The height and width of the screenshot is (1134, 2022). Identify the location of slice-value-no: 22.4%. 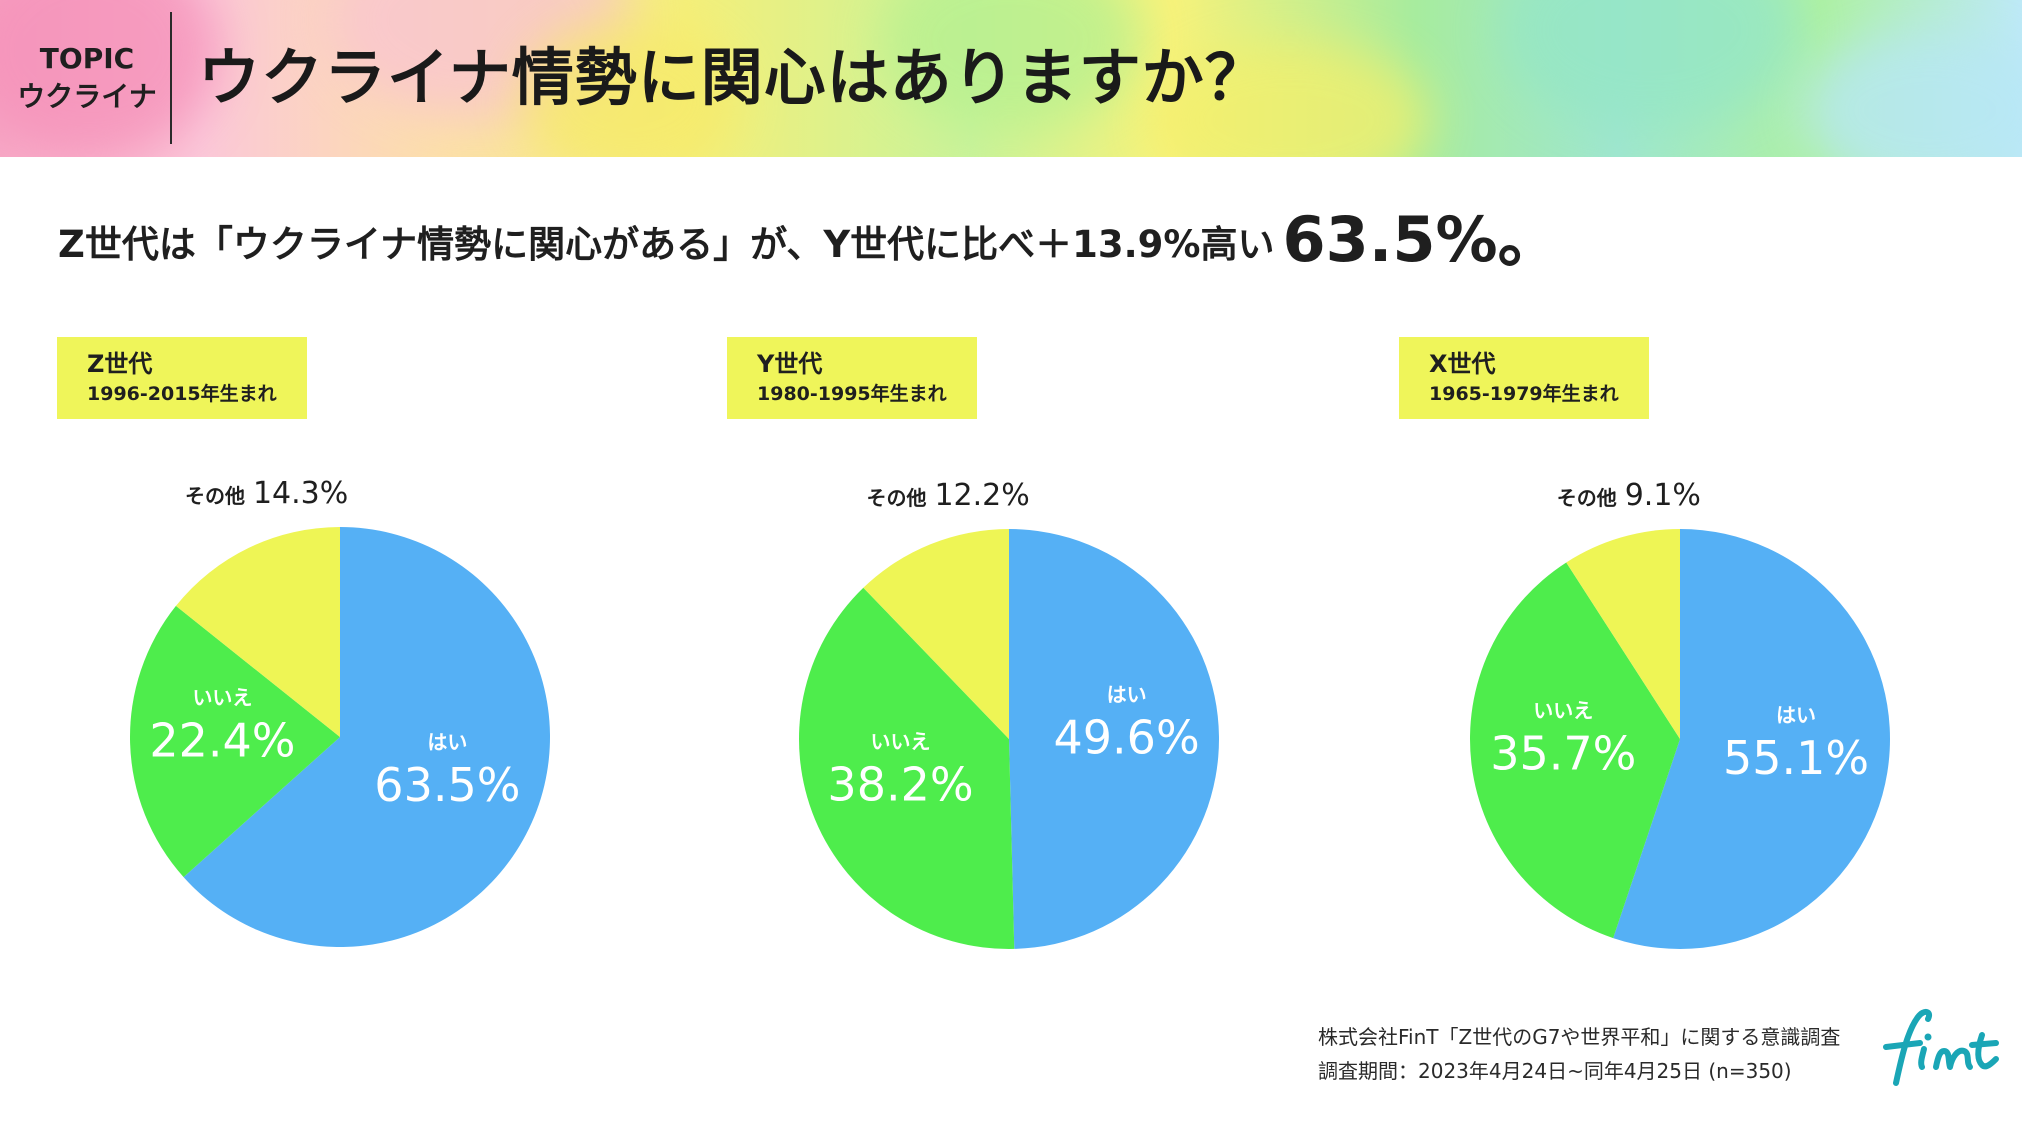
(222, 740).